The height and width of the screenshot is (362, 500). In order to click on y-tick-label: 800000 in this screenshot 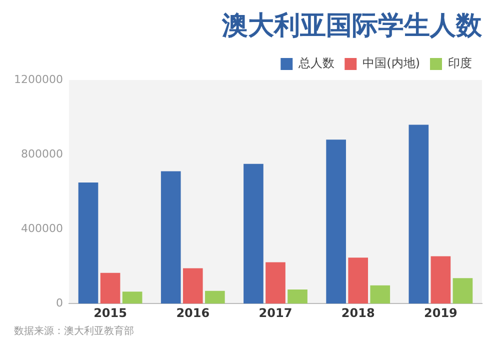, I will do `click(41, 153)`.